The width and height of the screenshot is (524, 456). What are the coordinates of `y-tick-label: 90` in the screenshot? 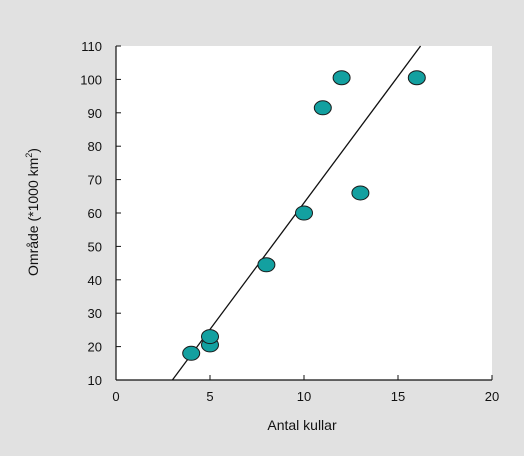 It's located at (95, 113).